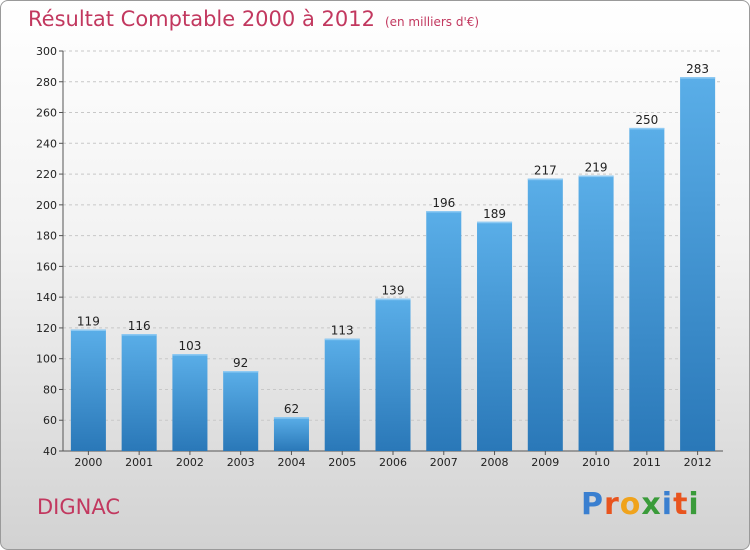 The height and width of the screenshot is (550, 750). What do you see at coordinates (46, 82) in the screenshot?
I see `y-tick-label: 280` at bounding box center [46, 82].